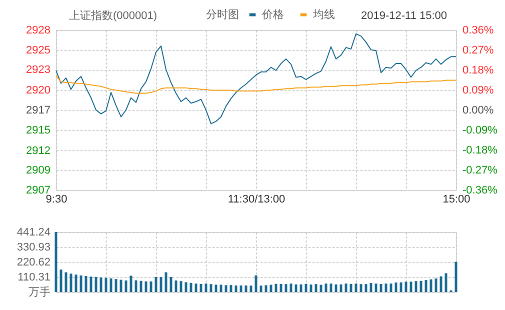  Describe the element at coordinates (38, 170) in the screenshot. I see `y-tick-label: 2909` at that location.